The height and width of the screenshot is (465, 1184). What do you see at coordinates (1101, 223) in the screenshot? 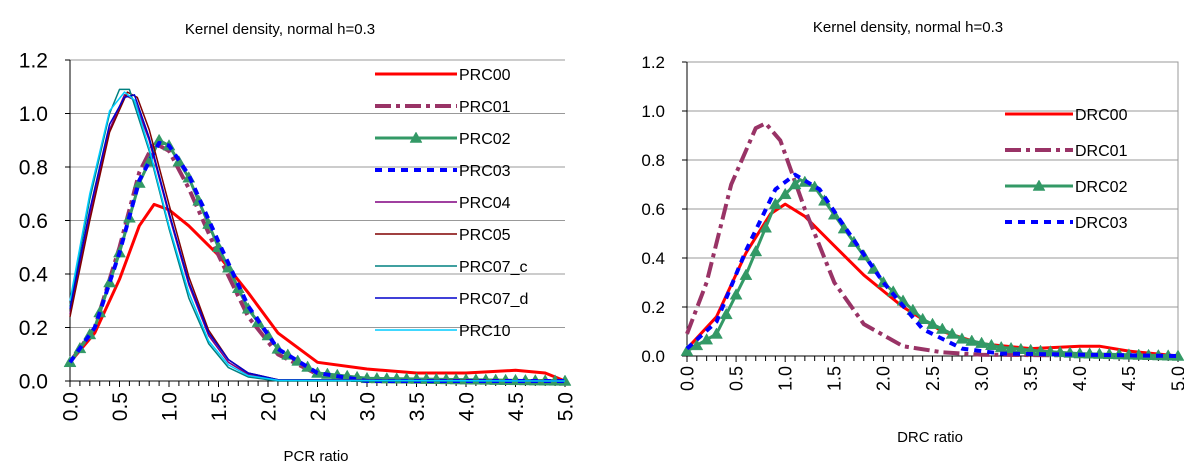
I see `legend-label: DRC03` at bounding box center [1101, 223].